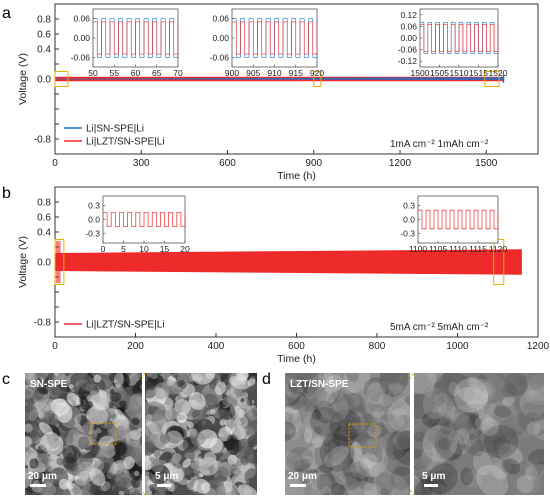  Describe the element at coordinates (458, 249) in the screenshot. I see `inset-x-tick-label: 1110` at that location.